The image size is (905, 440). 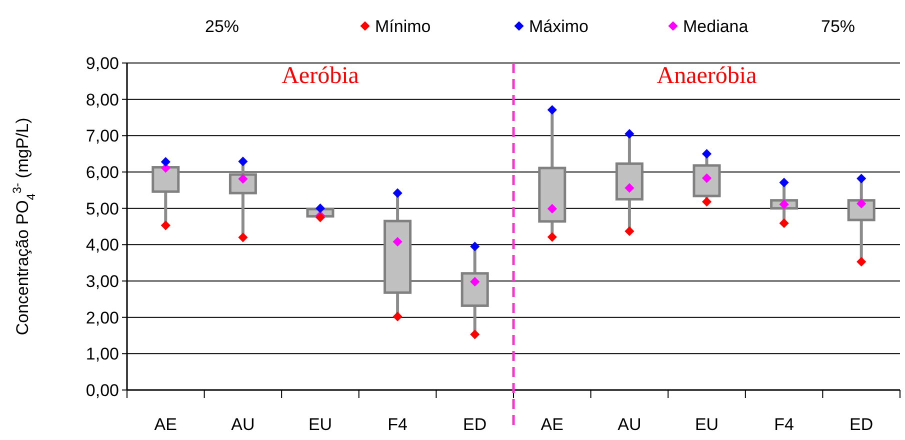 I want to click on legend-label: Mediana, so click(x=716, y=26).